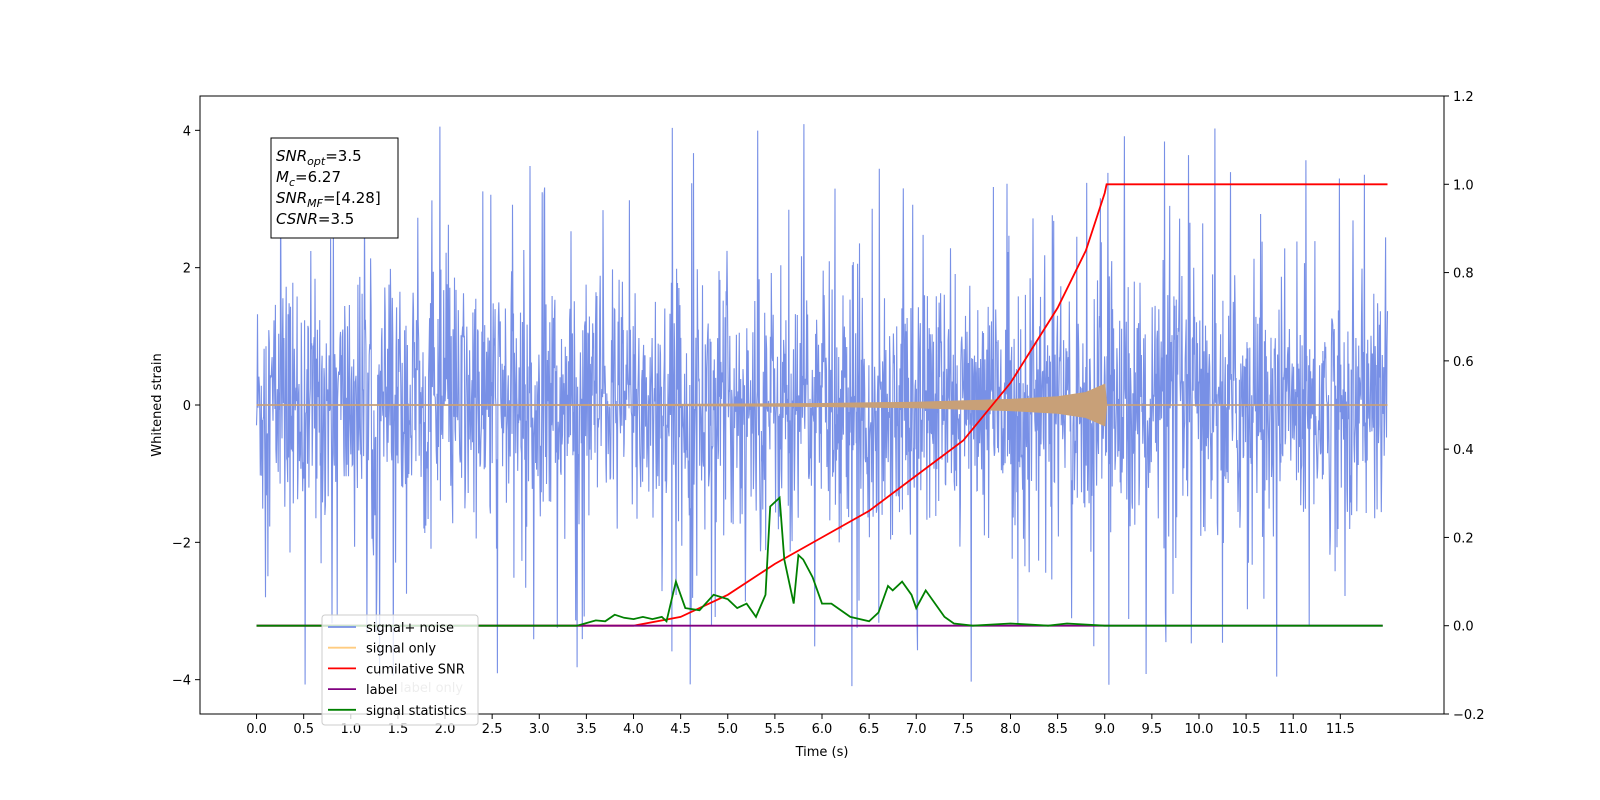  What do you see at coordinates (775, 729) in the screenshot?
I see `x-tick-label: 5.5` at bounding box center [775, 729].